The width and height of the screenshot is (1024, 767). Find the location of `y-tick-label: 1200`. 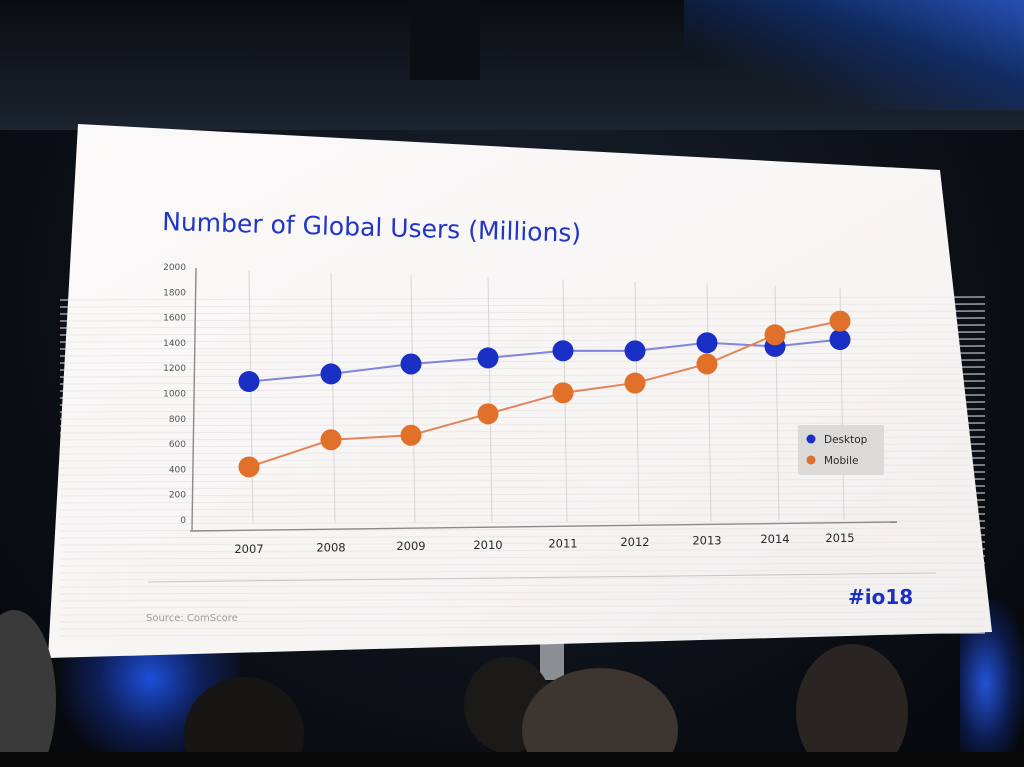

y-tick-label: 1200 is located at coordinates (174, 369).